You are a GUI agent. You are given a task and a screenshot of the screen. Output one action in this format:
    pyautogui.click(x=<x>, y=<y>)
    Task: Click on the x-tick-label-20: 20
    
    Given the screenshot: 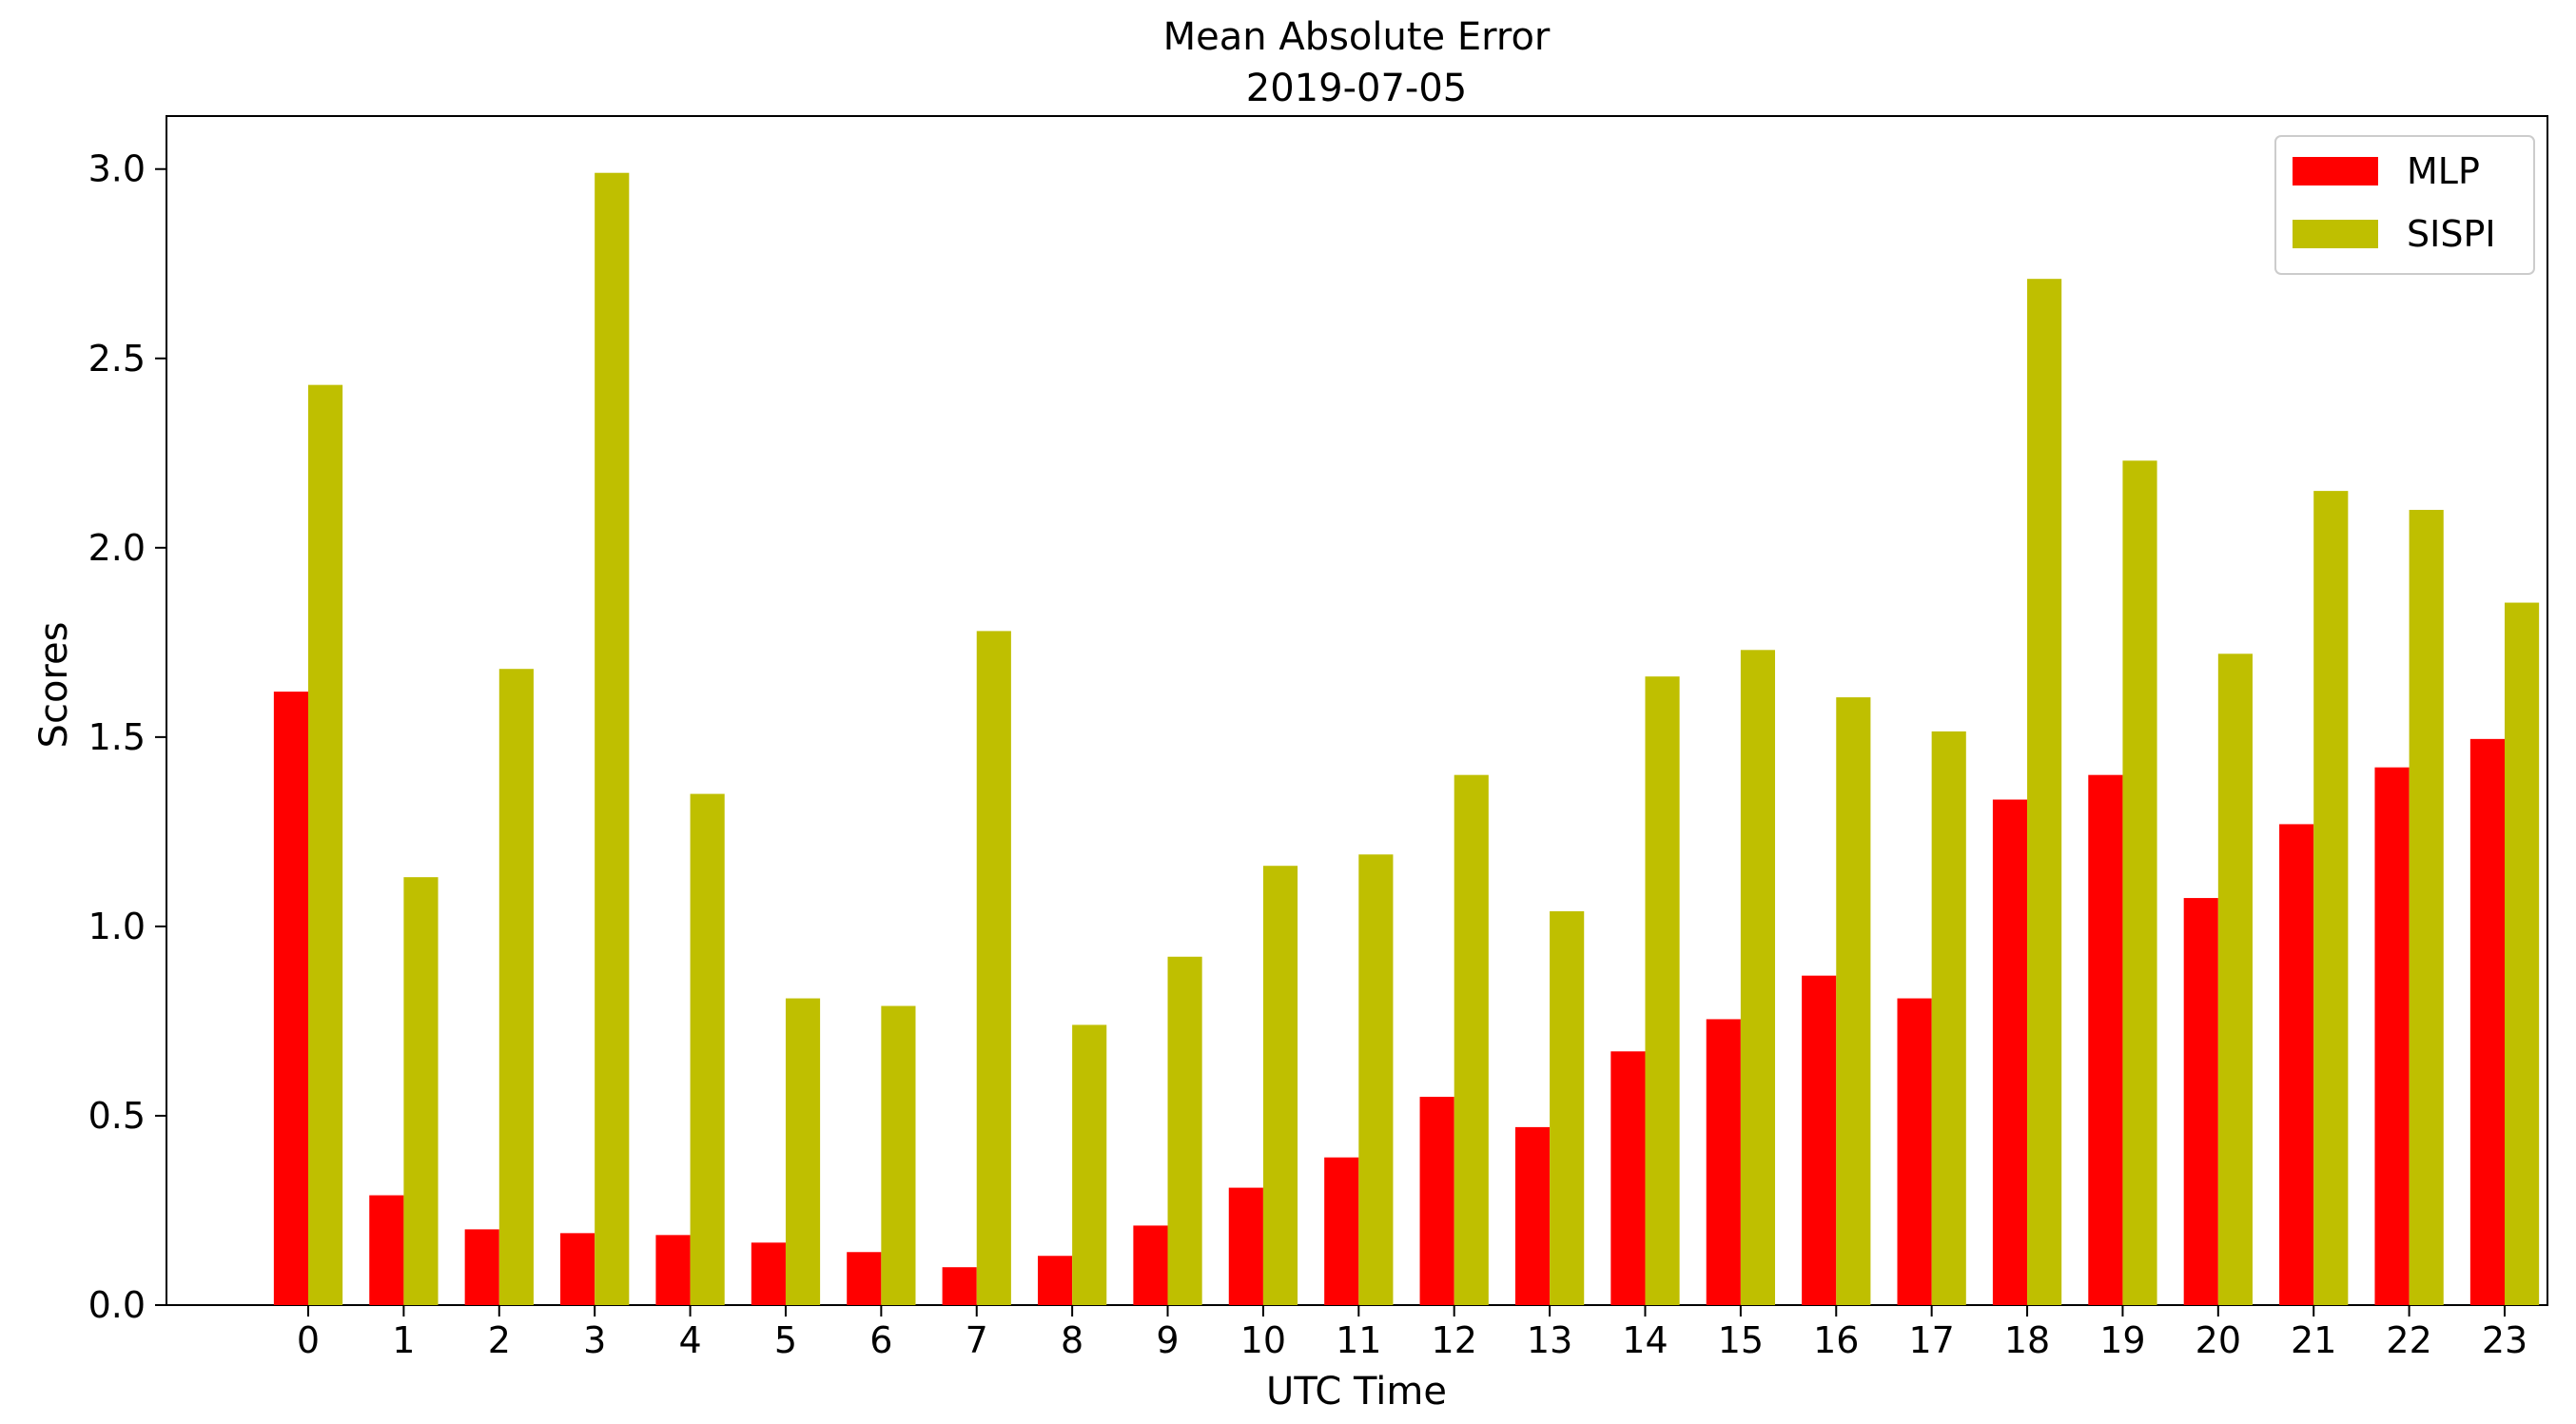 What is the action you would take?
    pyautogui.click(x=2218, y=1340)
    